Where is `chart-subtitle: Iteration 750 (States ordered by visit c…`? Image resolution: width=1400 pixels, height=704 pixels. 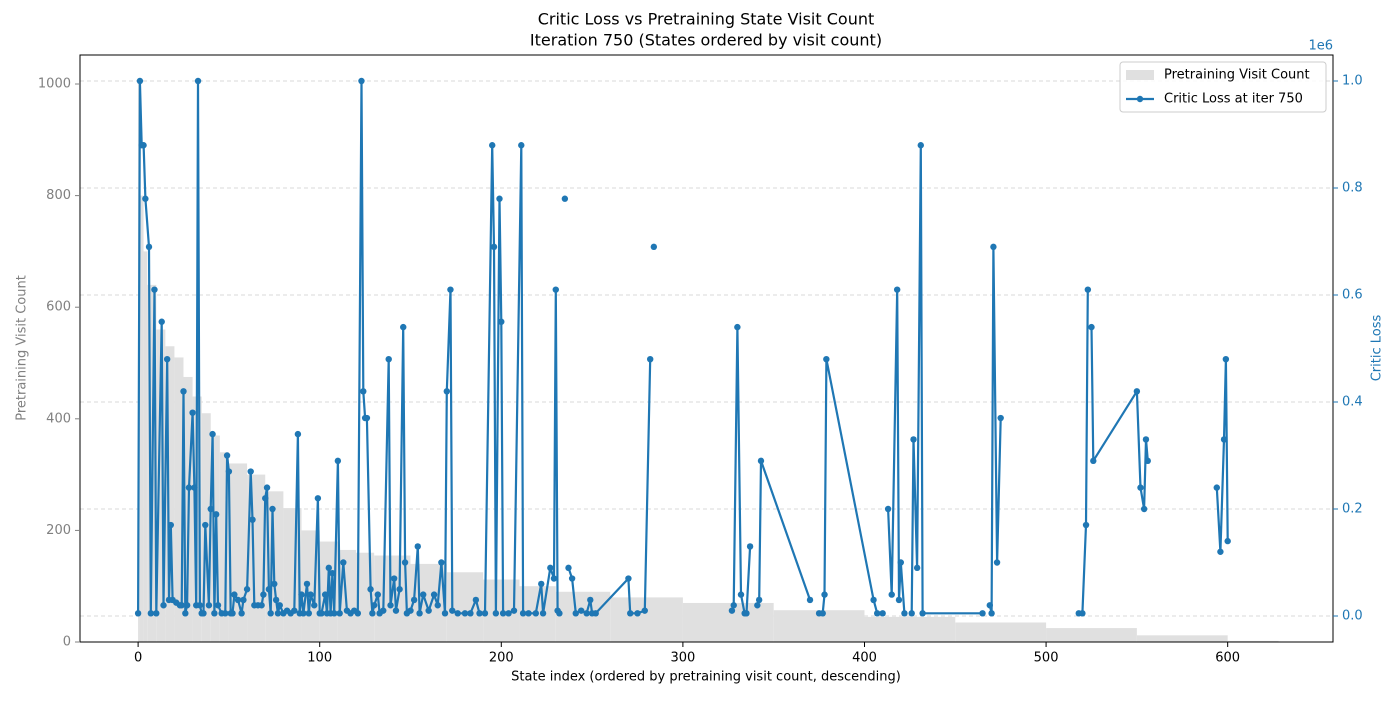
chart-subtitle: Iteration 750 (States ordered by visit c… is located at coordinates (706, 40).